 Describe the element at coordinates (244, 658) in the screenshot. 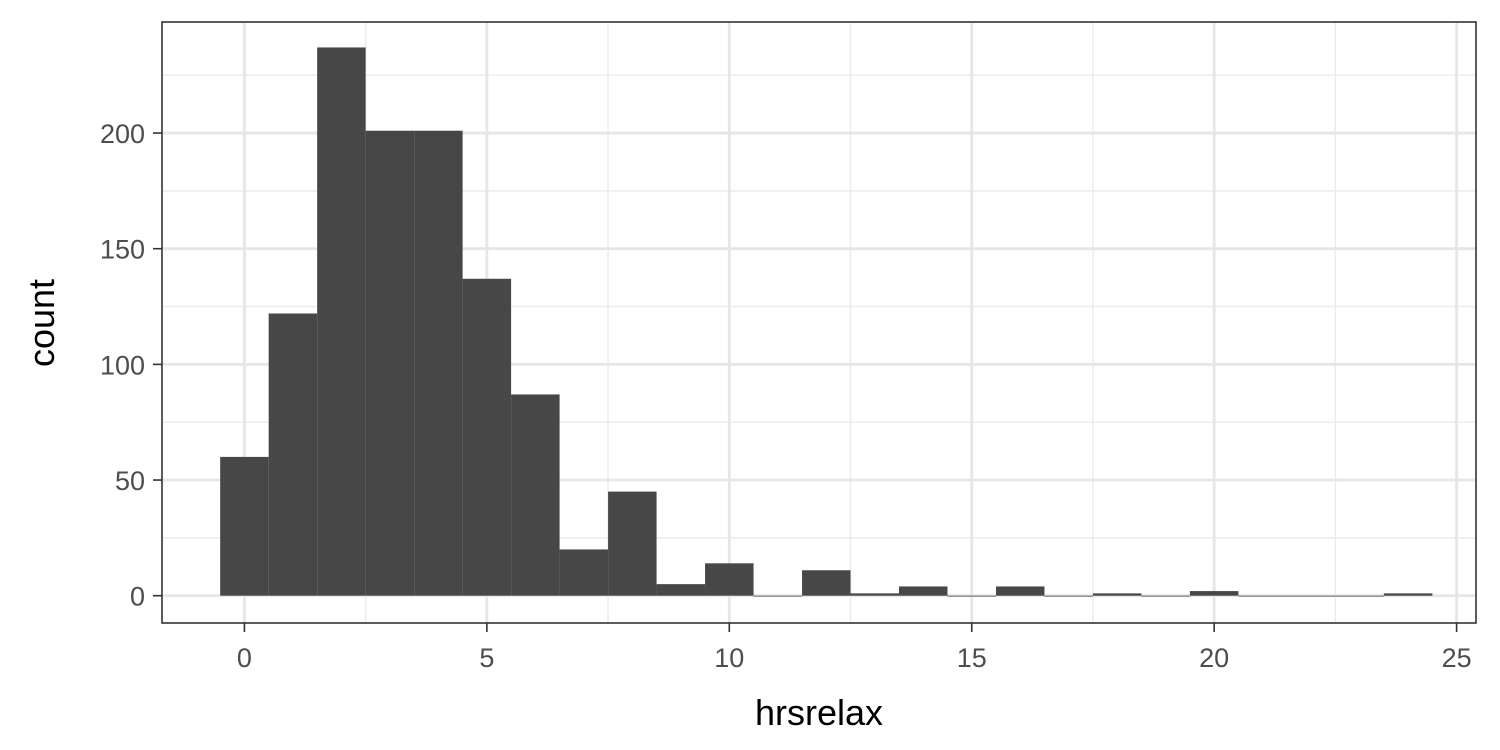

I see `x-tick-label: 0` at that location.